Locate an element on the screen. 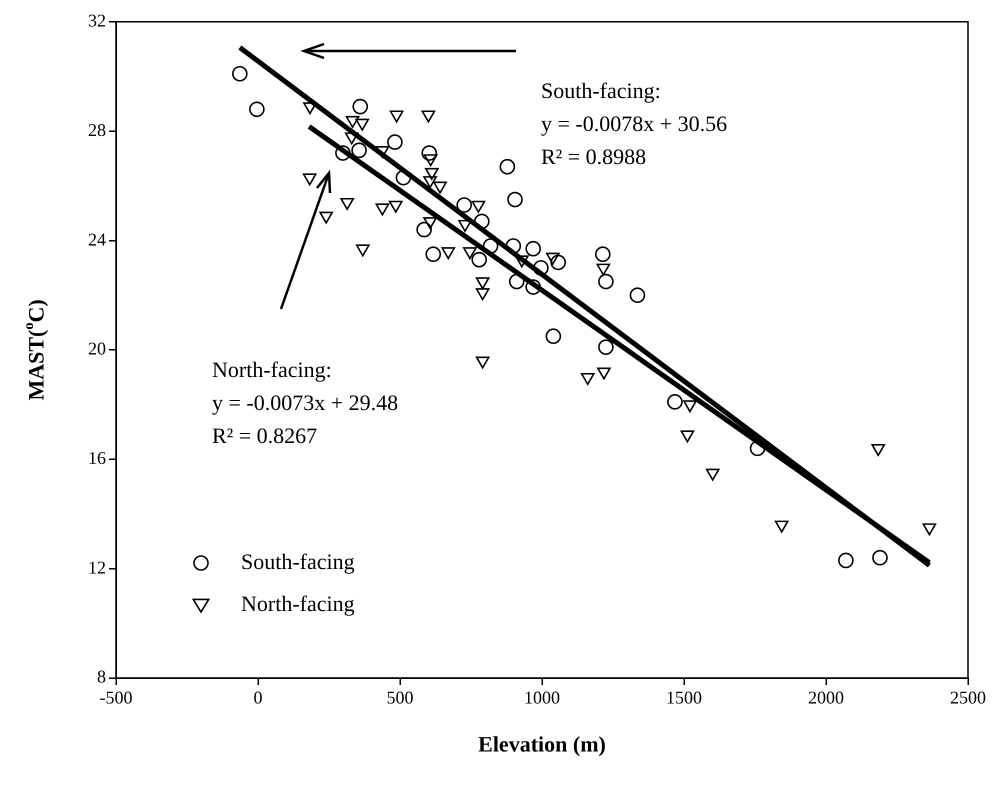 This screenshot has height=788, width=998. legend-label: North-facing is located at coordinates (298, 603).